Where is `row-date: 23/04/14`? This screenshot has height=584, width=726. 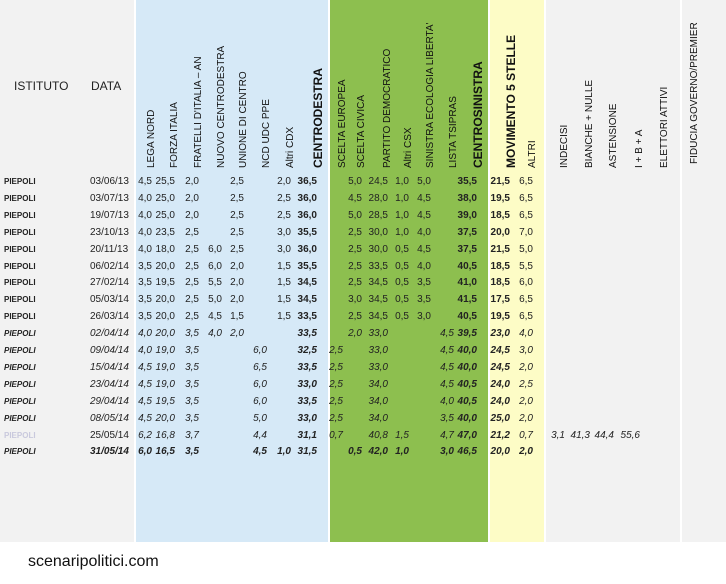
row-date: 23/04/14 is located at coordinates (109, 384).